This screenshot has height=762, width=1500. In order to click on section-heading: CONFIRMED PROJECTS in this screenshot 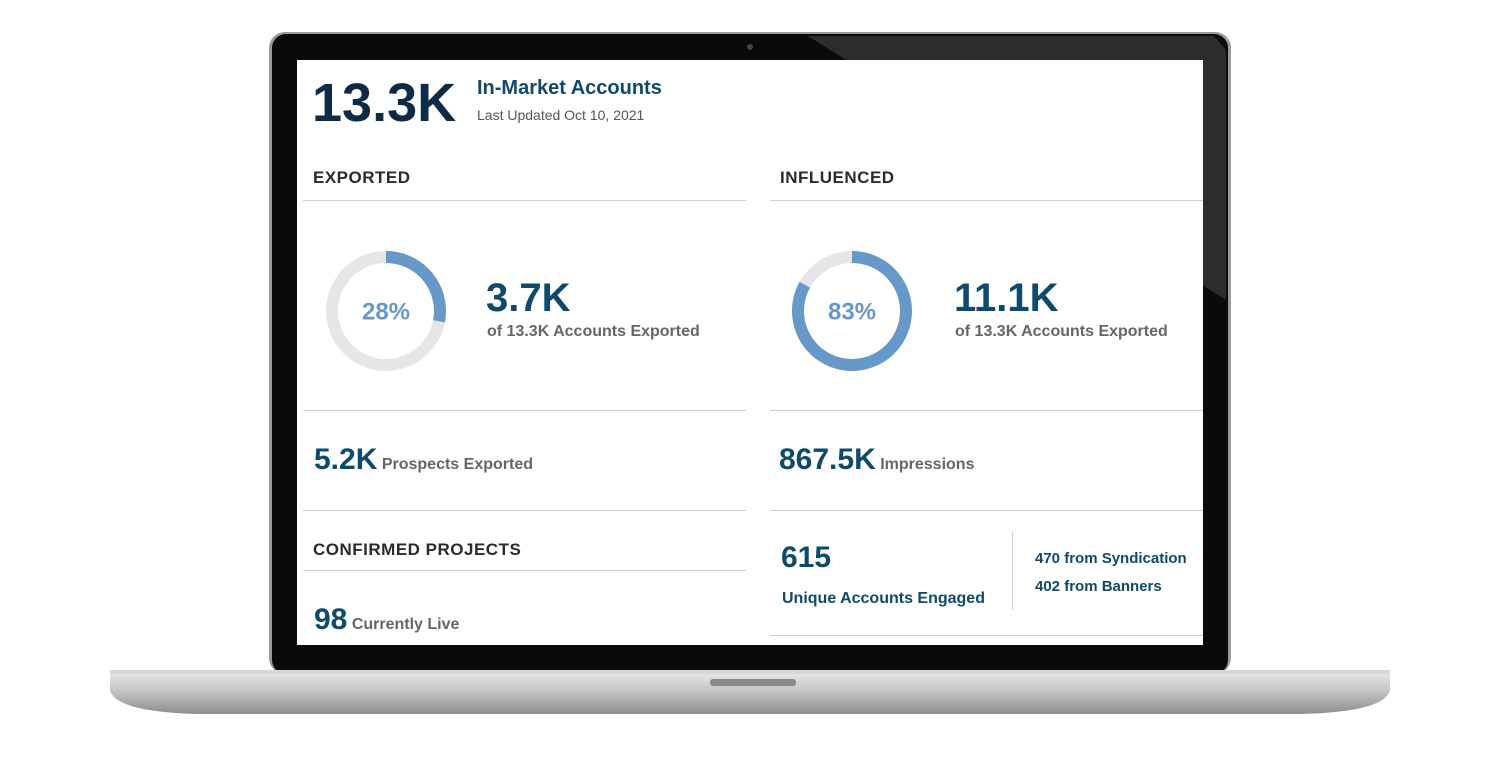, I will do `click(417, 549)`.